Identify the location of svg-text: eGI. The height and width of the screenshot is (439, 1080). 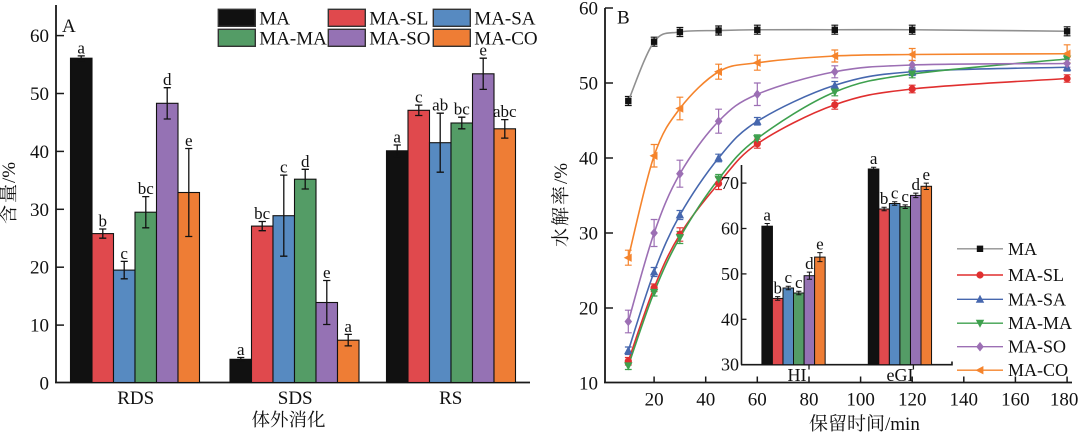
(900, 375).